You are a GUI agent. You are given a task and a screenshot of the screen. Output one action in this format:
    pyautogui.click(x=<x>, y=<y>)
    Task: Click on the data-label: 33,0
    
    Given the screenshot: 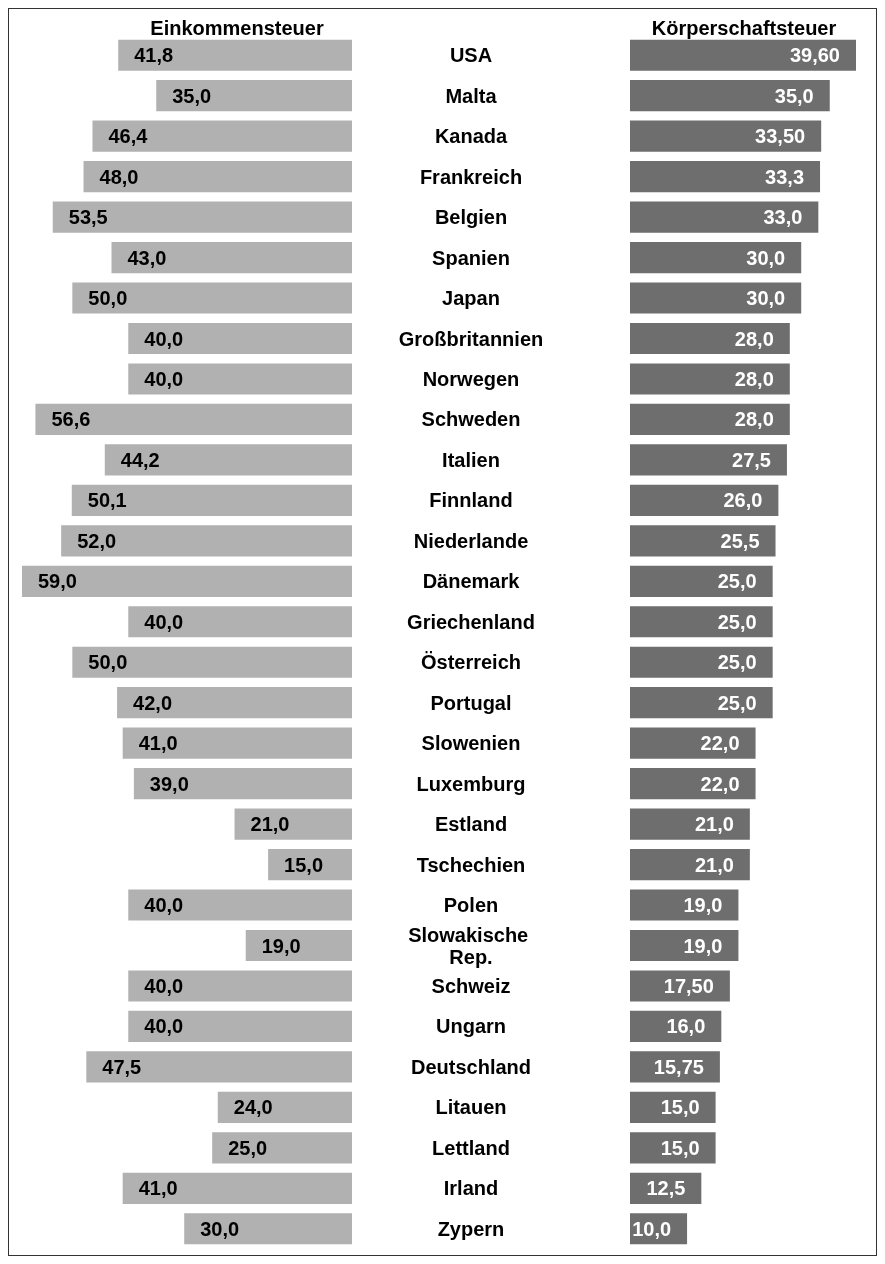 What is the action you would take?
    pyautogui.click(x=783, y=217)
    